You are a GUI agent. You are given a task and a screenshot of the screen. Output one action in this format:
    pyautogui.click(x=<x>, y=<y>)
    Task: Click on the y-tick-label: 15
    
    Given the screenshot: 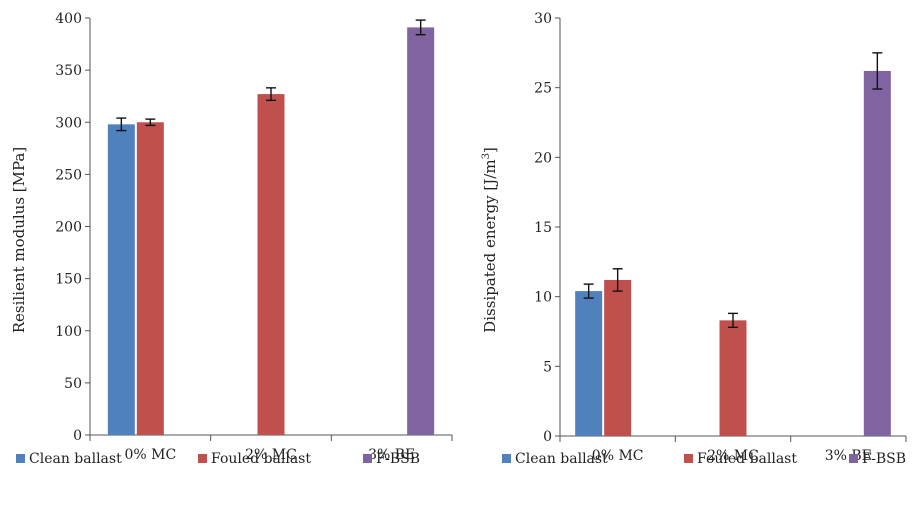 What is the action you would take?
    pyautogui.click(x=543, y=228)
    